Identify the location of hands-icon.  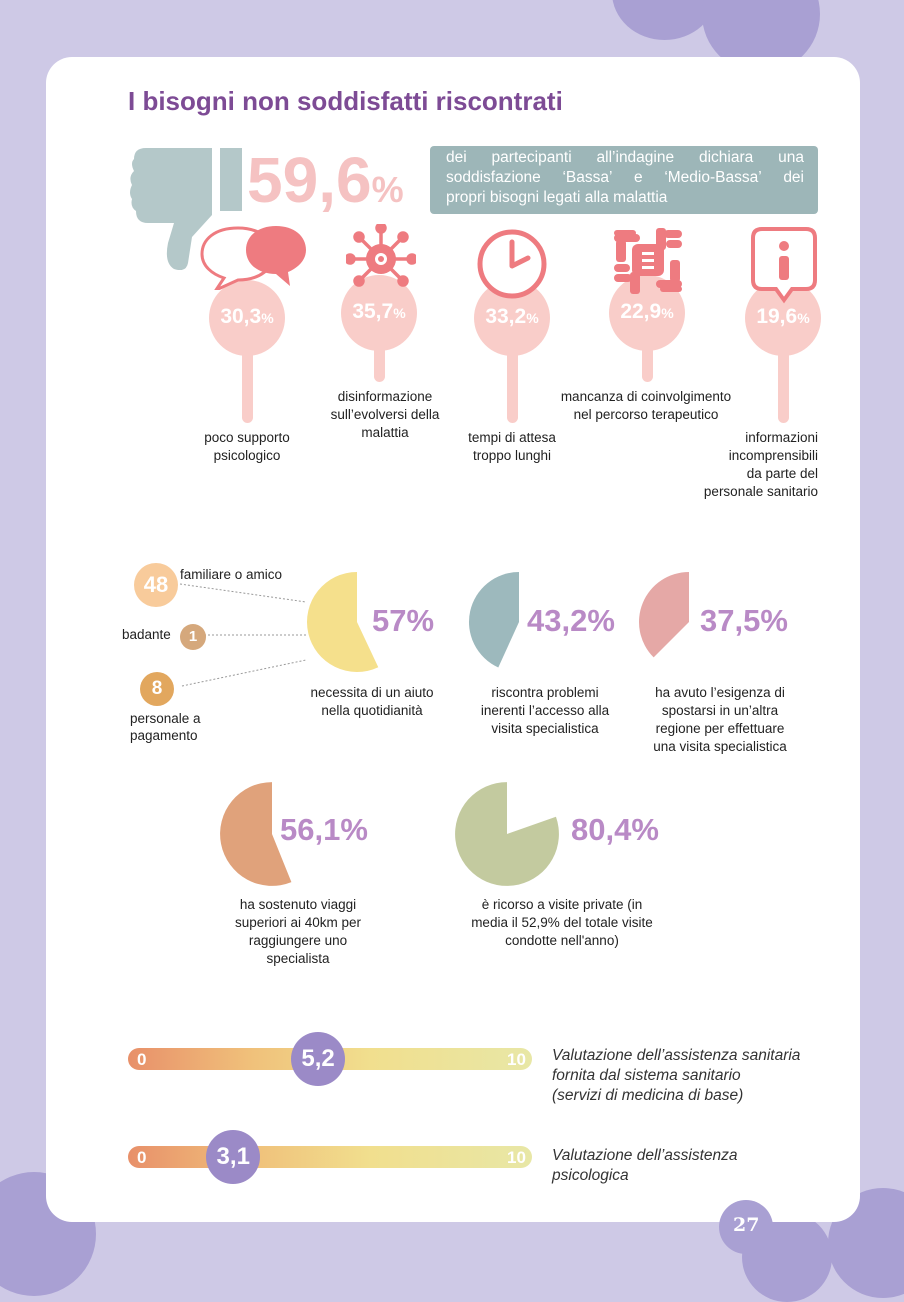
(648, 261).